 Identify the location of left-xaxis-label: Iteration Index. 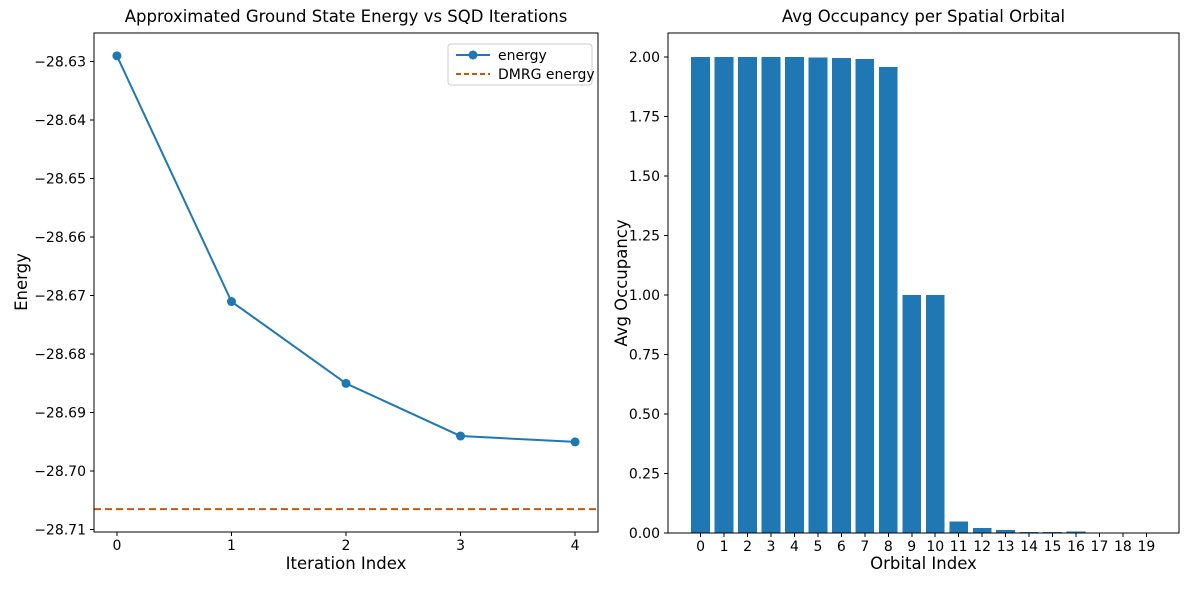
(346, 563).